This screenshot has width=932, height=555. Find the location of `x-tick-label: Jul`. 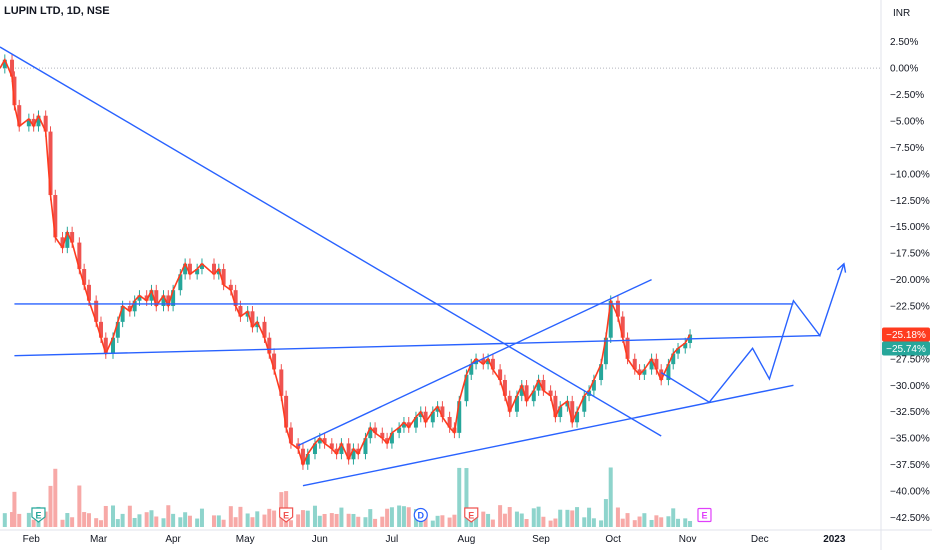

x-tick-label: Jul is located at coordinates (392, 539).